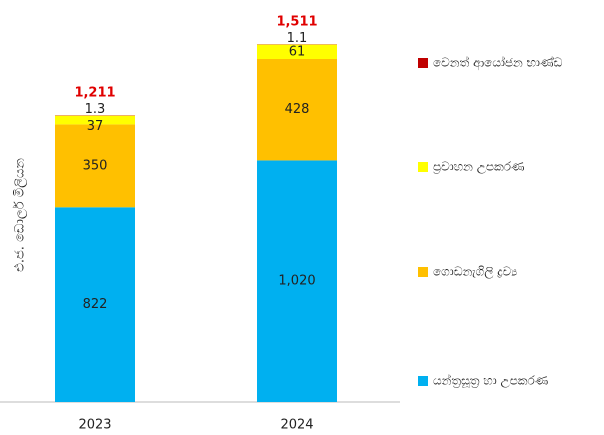 The image size is (604, 435). I want to click on value-label: 428, so click(297, 109).